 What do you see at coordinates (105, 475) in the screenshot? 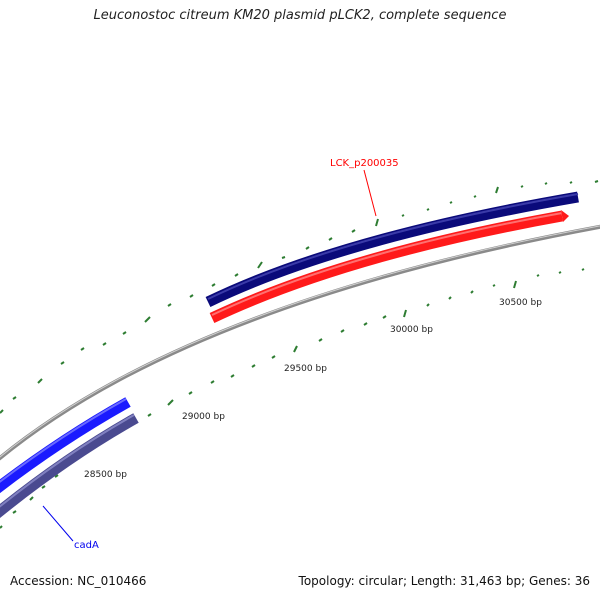
I see `position-label-28500: 28500 bp` at bounding box center [105, 475].